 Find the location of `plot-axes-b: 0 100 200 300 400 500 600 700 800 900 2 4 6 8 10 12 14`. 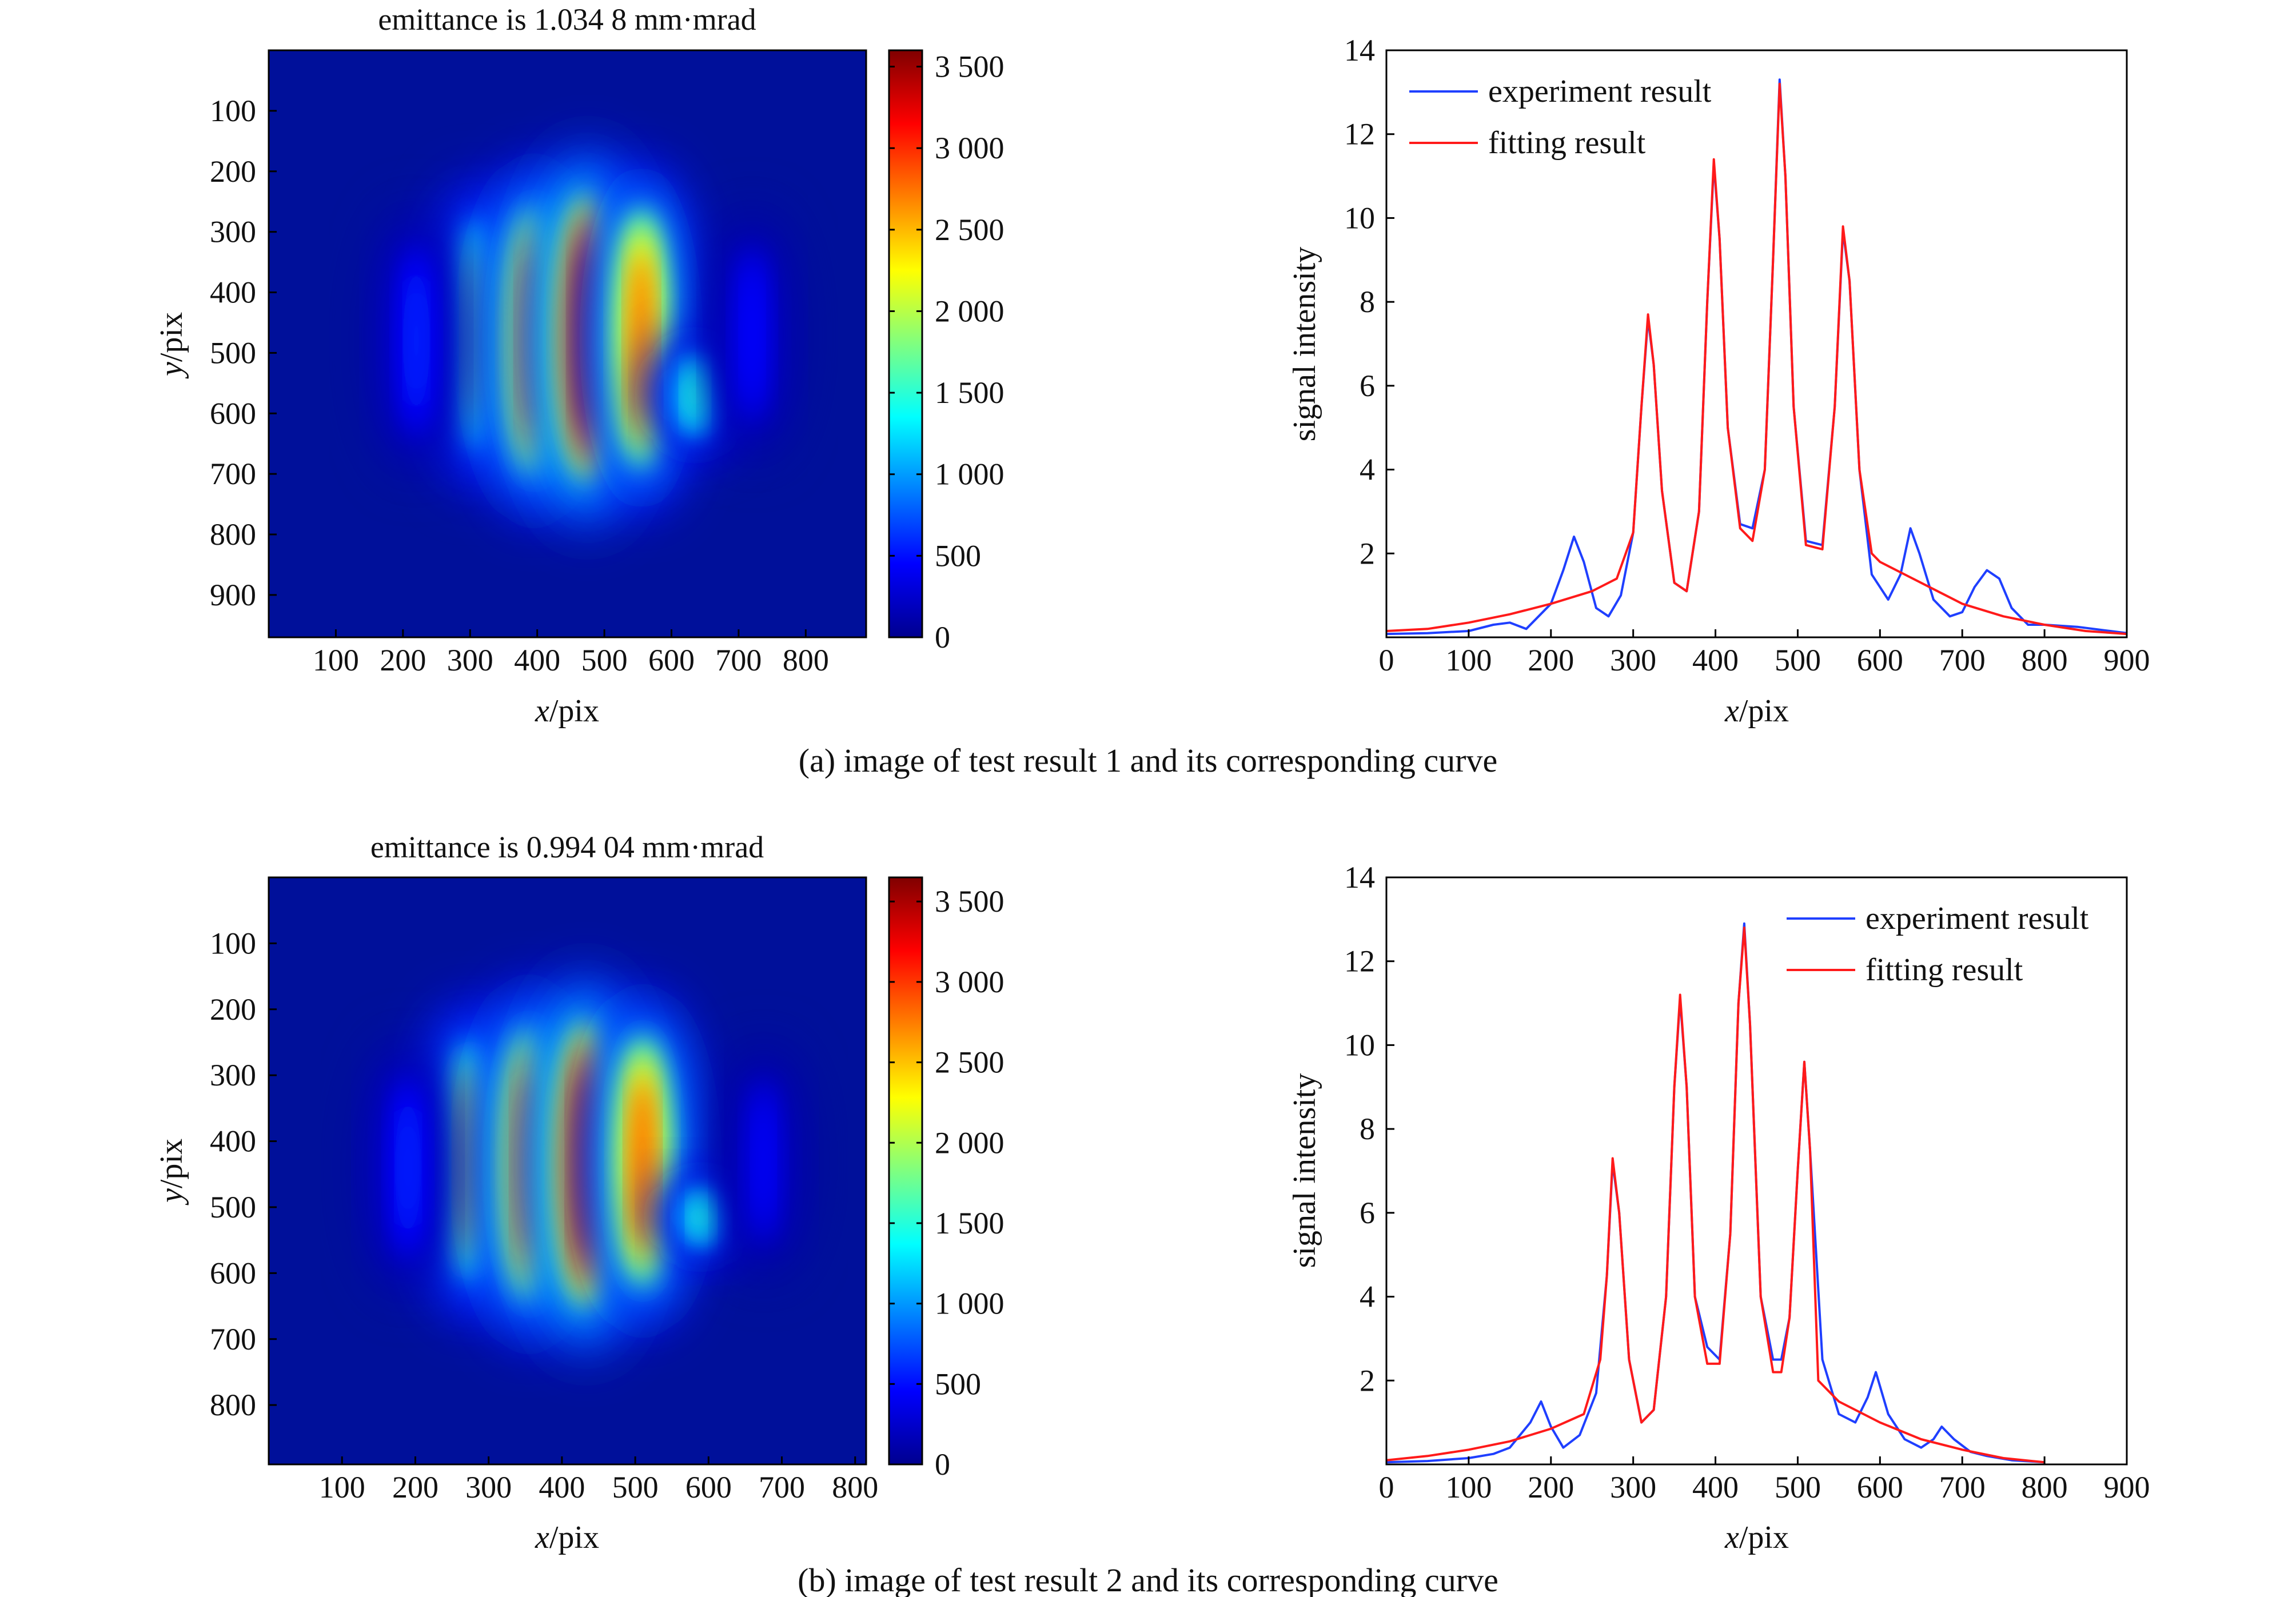

plot-axes-b: 0 100 200 300 400 500 600 700 800 900 2 4 6 8 10 12 14 is located at coordinates (1747, 1182).